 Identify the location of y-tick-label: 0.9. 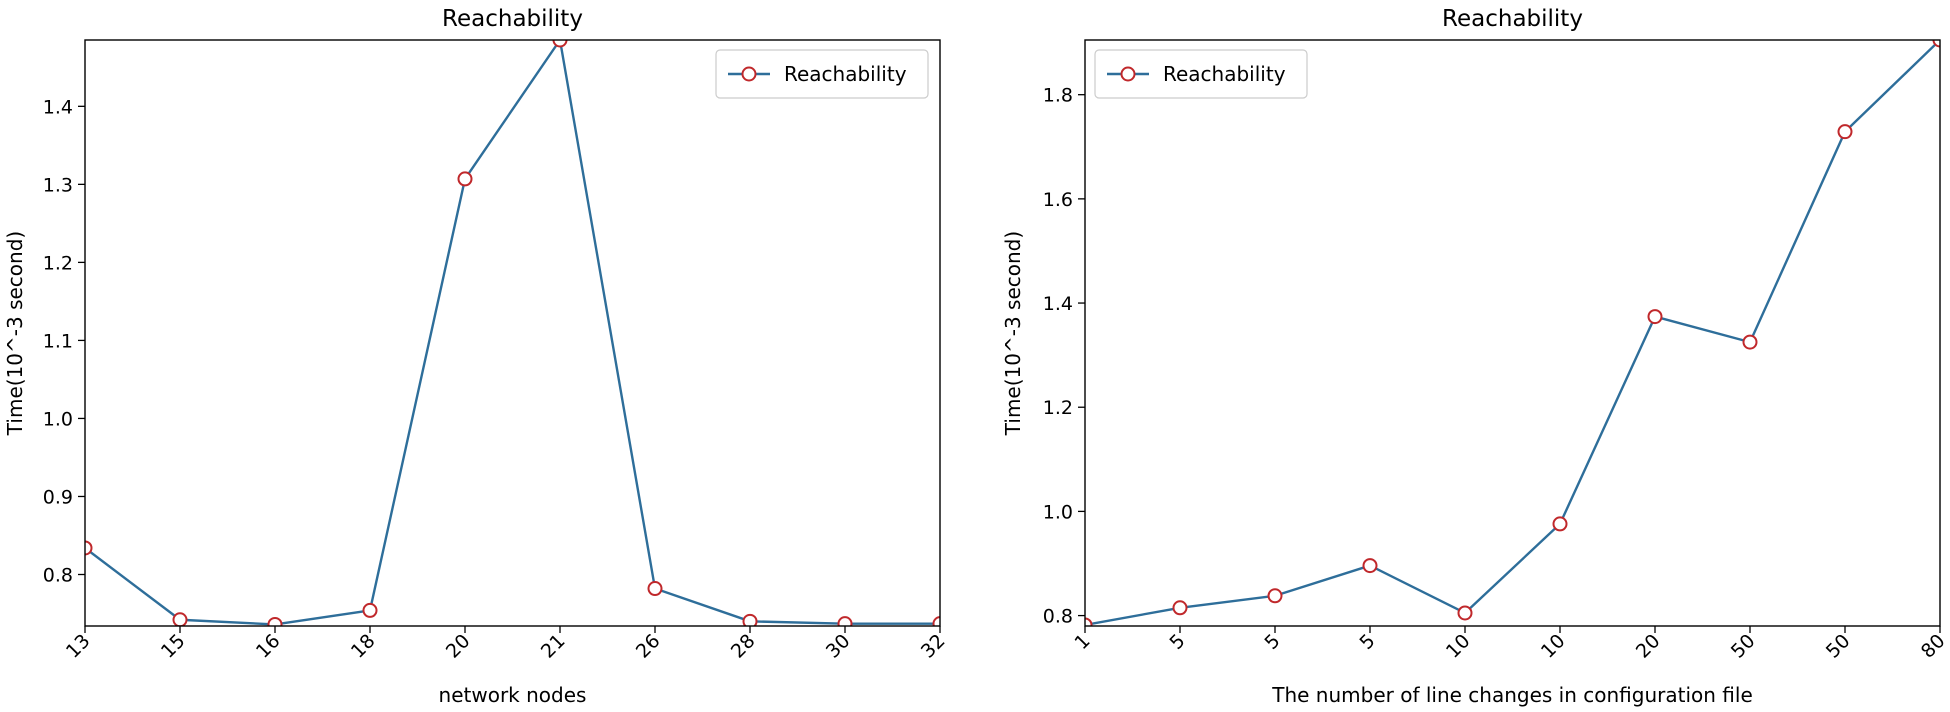
(58, 497).